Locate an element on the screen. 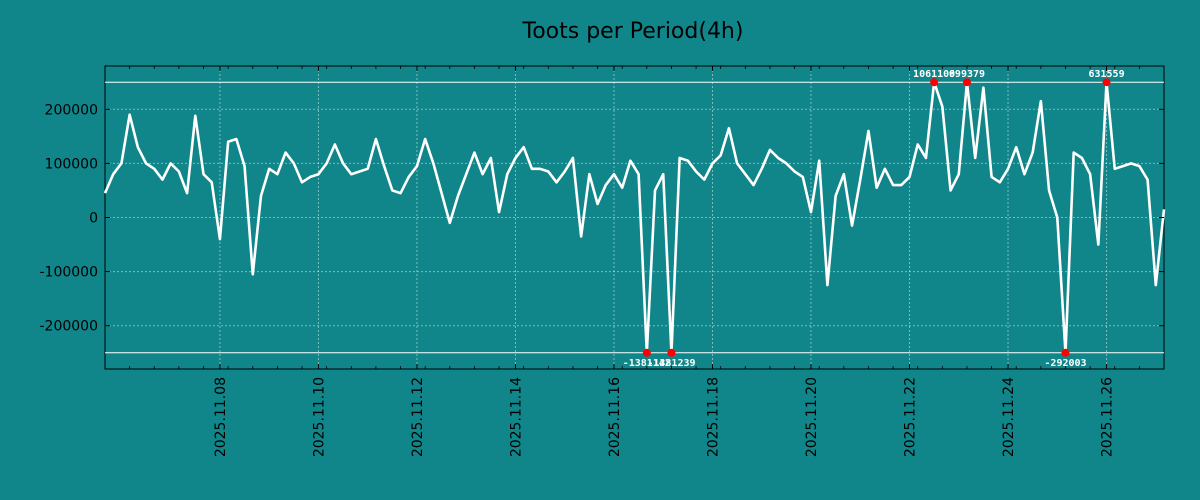  x-tick-label: 2025.11.16 is located at coordinates (615, 417).